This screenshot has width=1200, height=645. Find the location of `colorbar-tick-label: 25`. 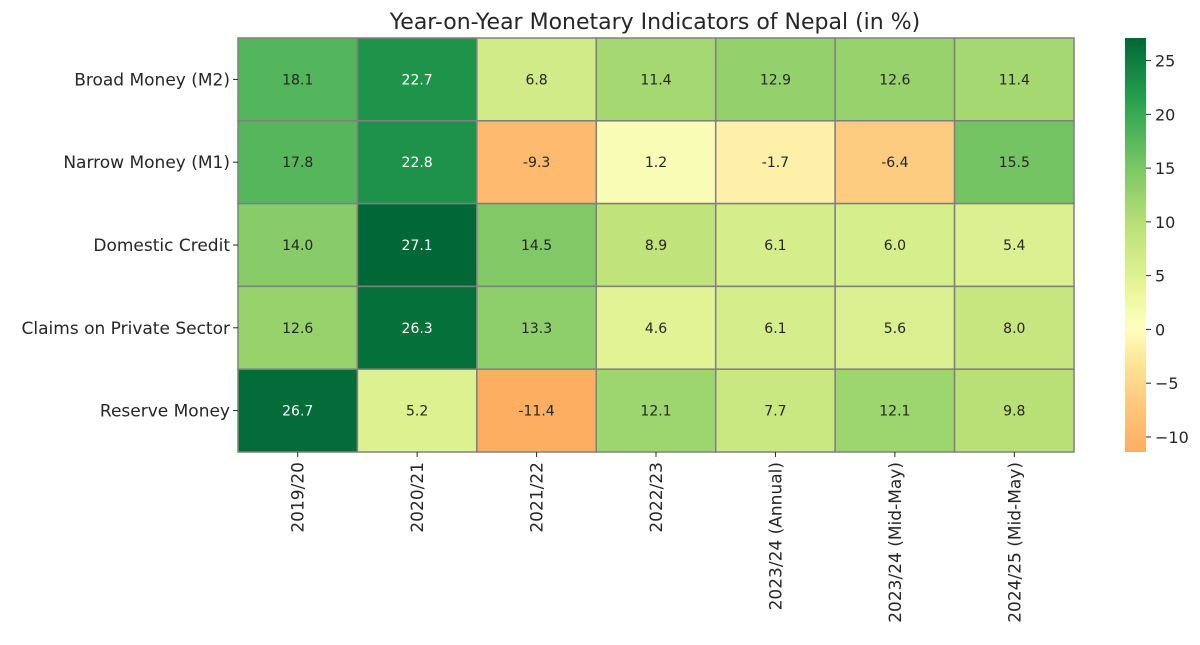

colorbar-tick-label: 25 is located at coordinates (1165, 61).